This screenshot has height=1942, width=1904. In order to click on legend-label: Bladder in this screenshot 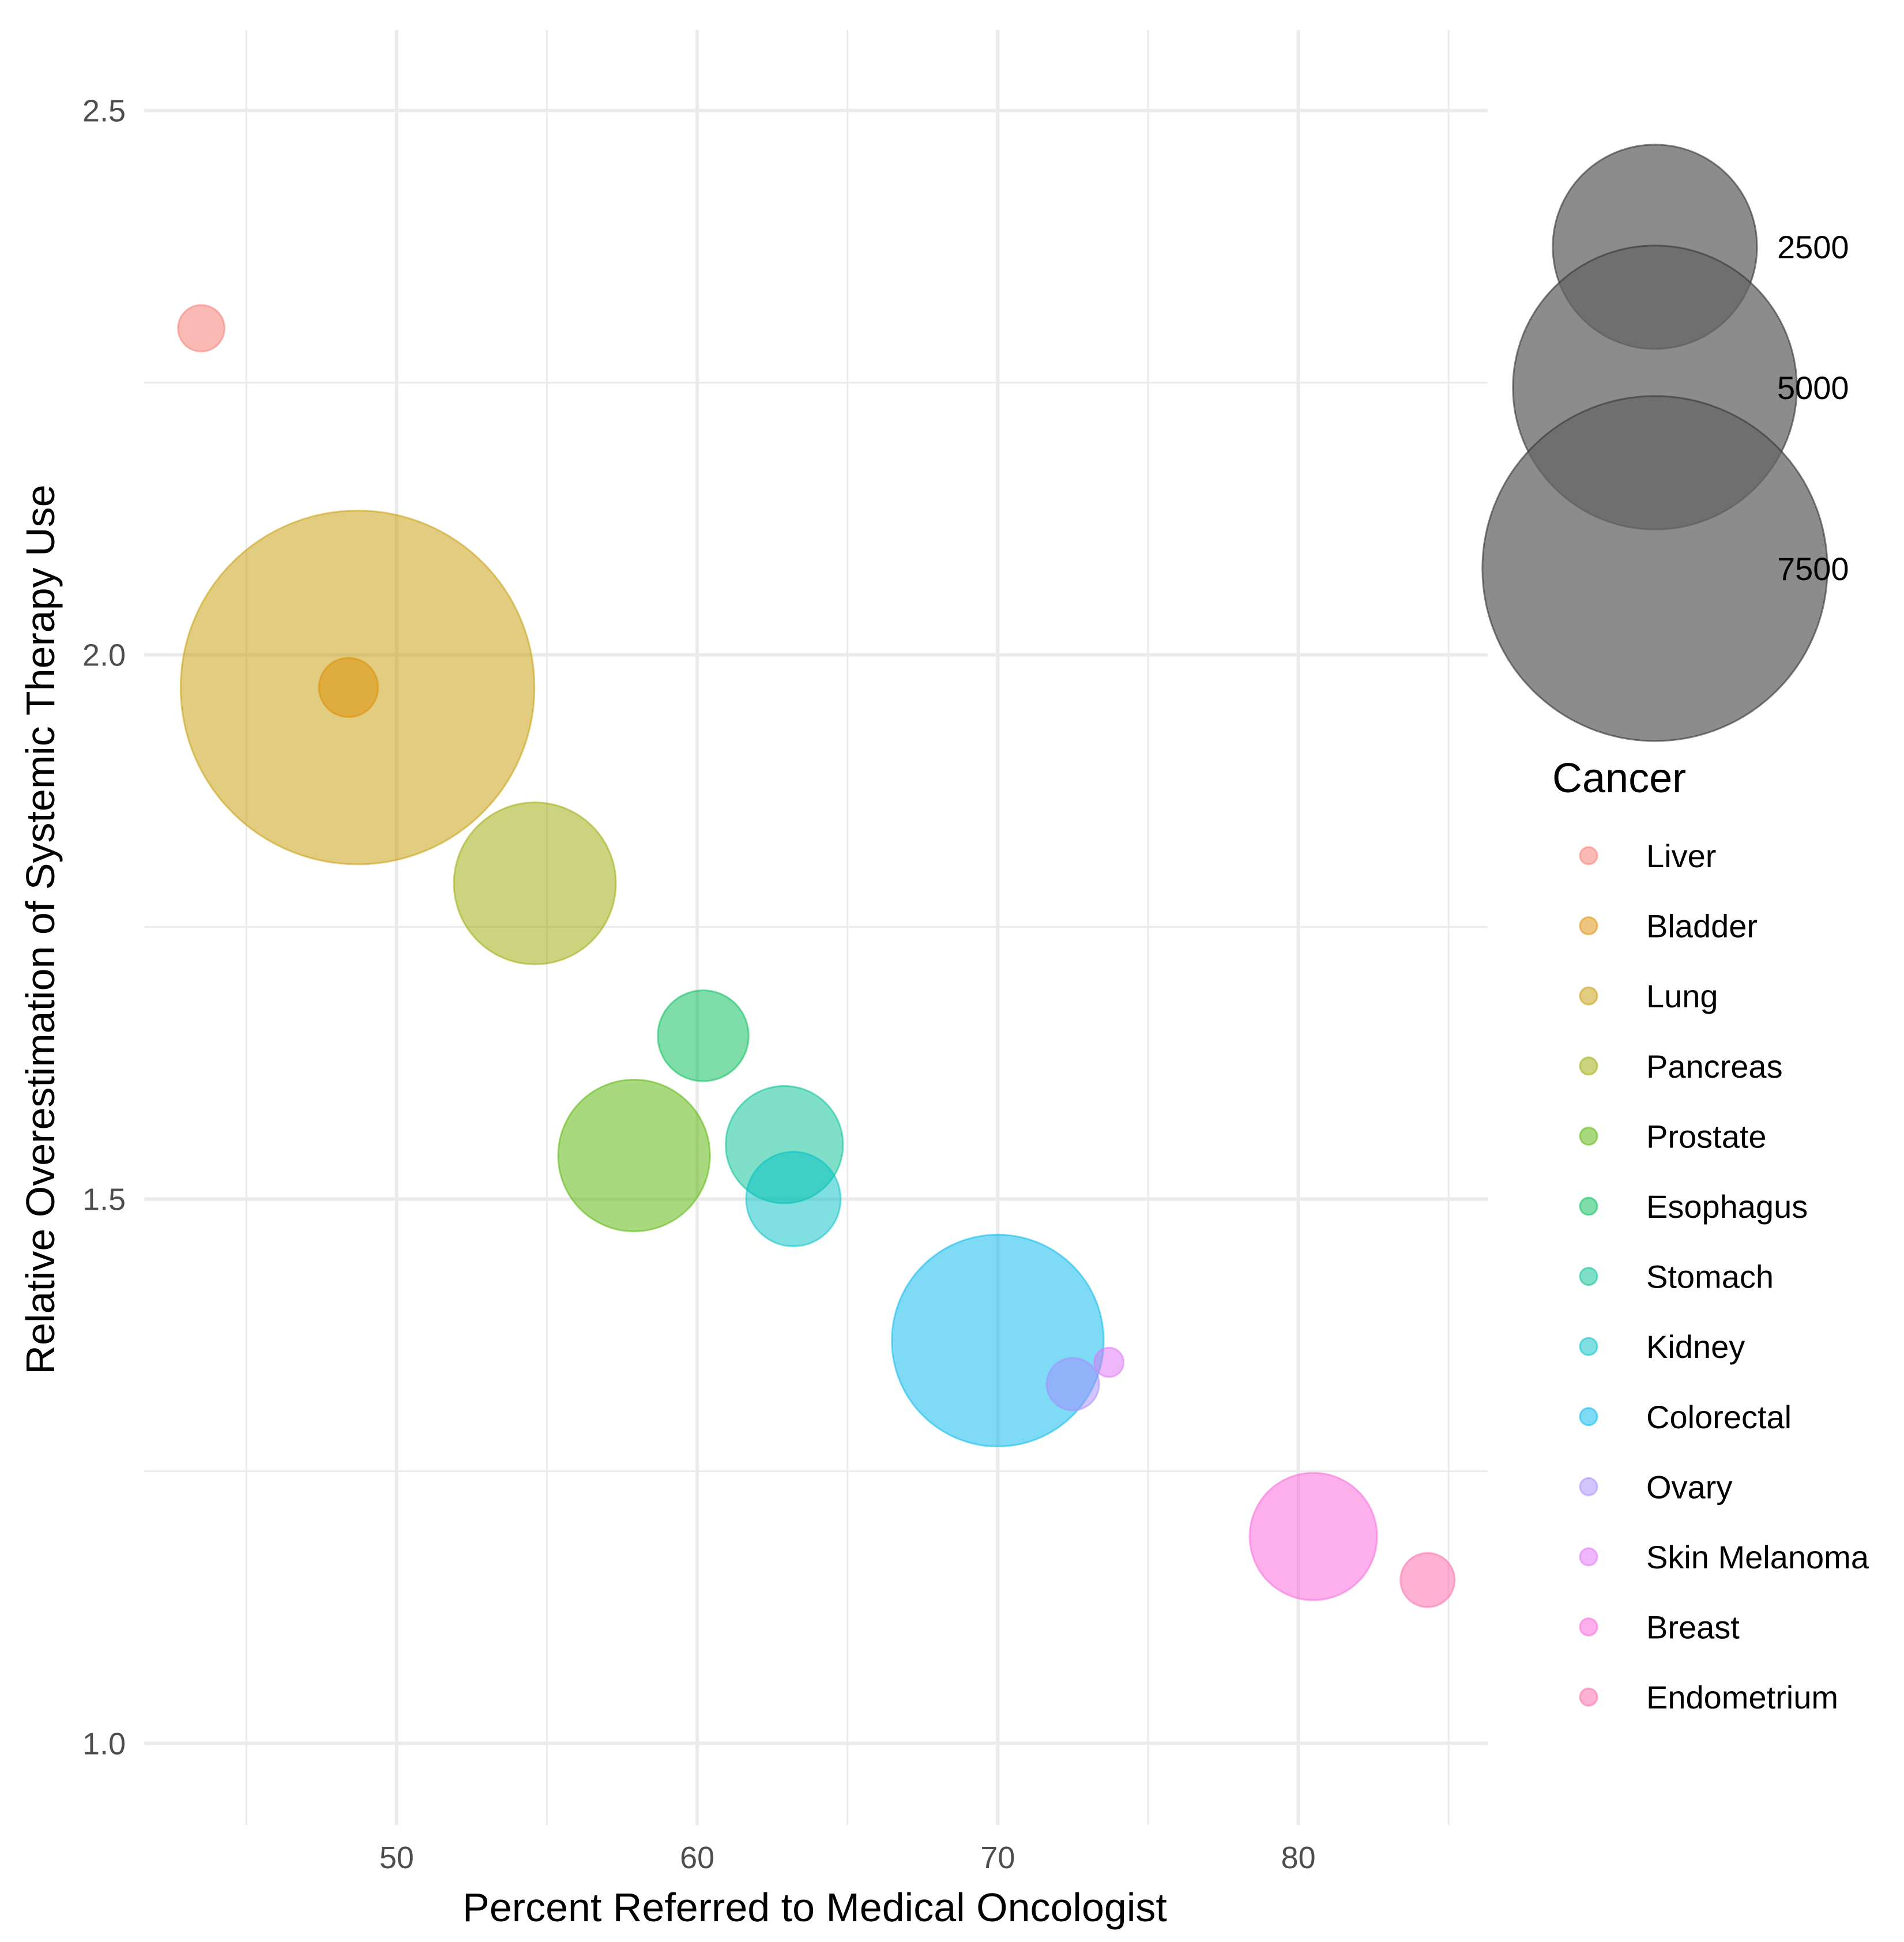, I will do `click(1702, 926)`.